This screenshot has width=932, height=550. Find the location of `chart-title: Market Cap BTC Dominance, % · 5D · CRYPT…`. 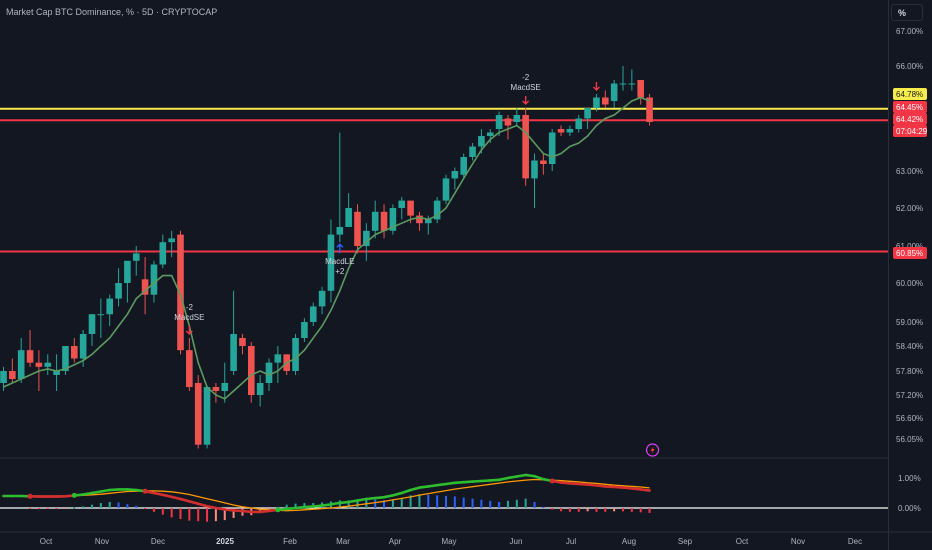

chart-title: Market Cap BTC Dominance, % · 5D · CRYPT… is located at coordinates (112, 12).